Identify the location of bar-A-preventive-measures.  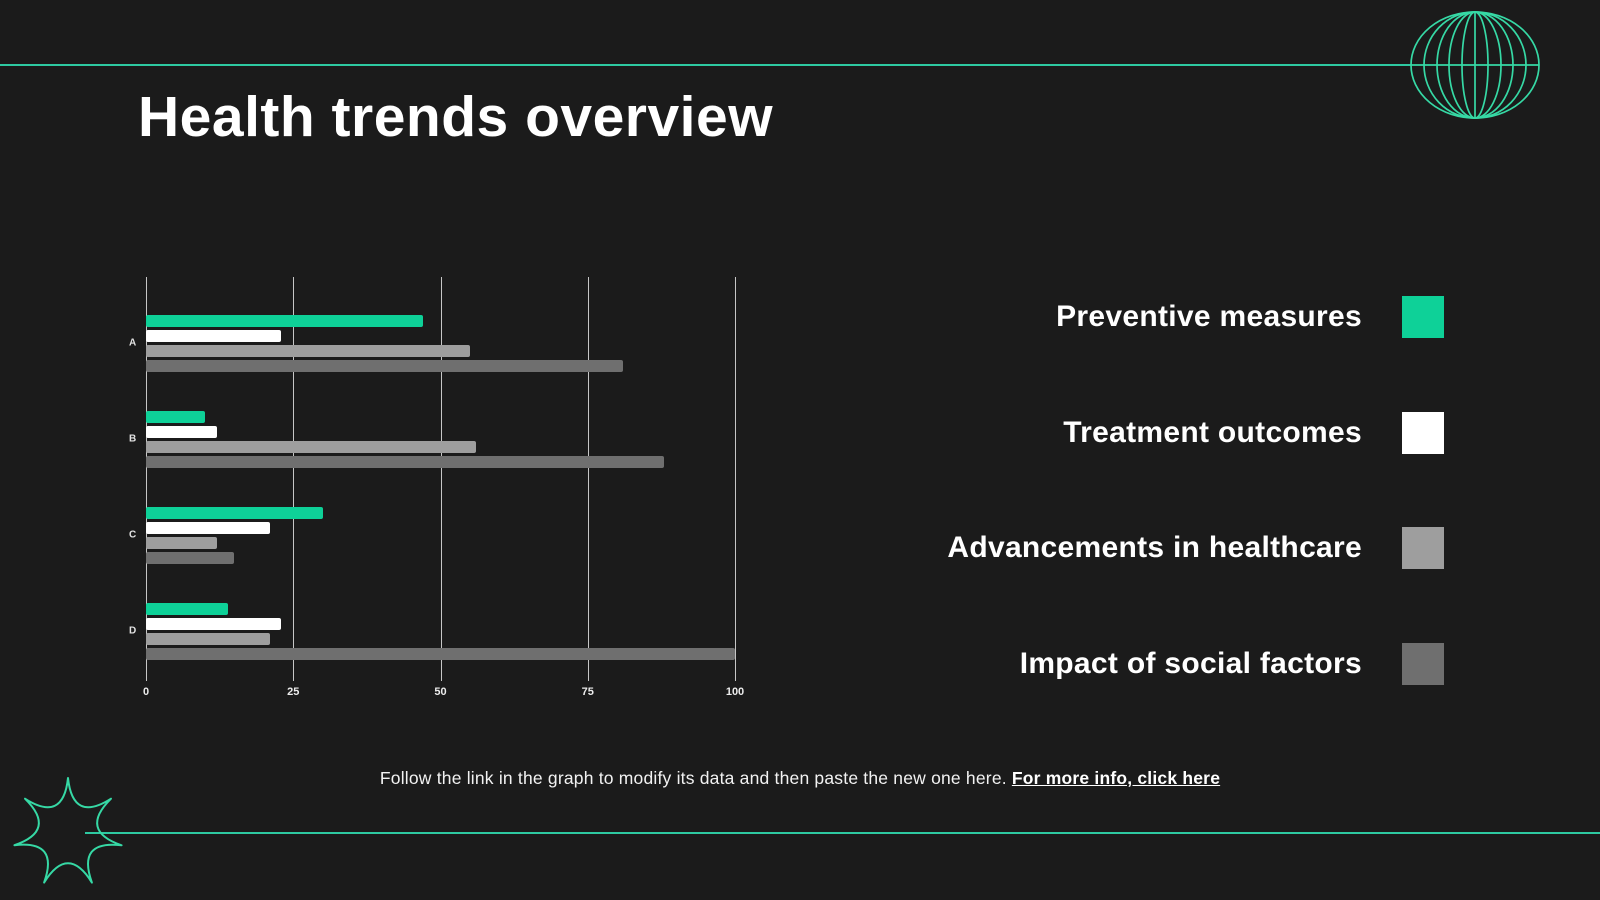
(284, 320).